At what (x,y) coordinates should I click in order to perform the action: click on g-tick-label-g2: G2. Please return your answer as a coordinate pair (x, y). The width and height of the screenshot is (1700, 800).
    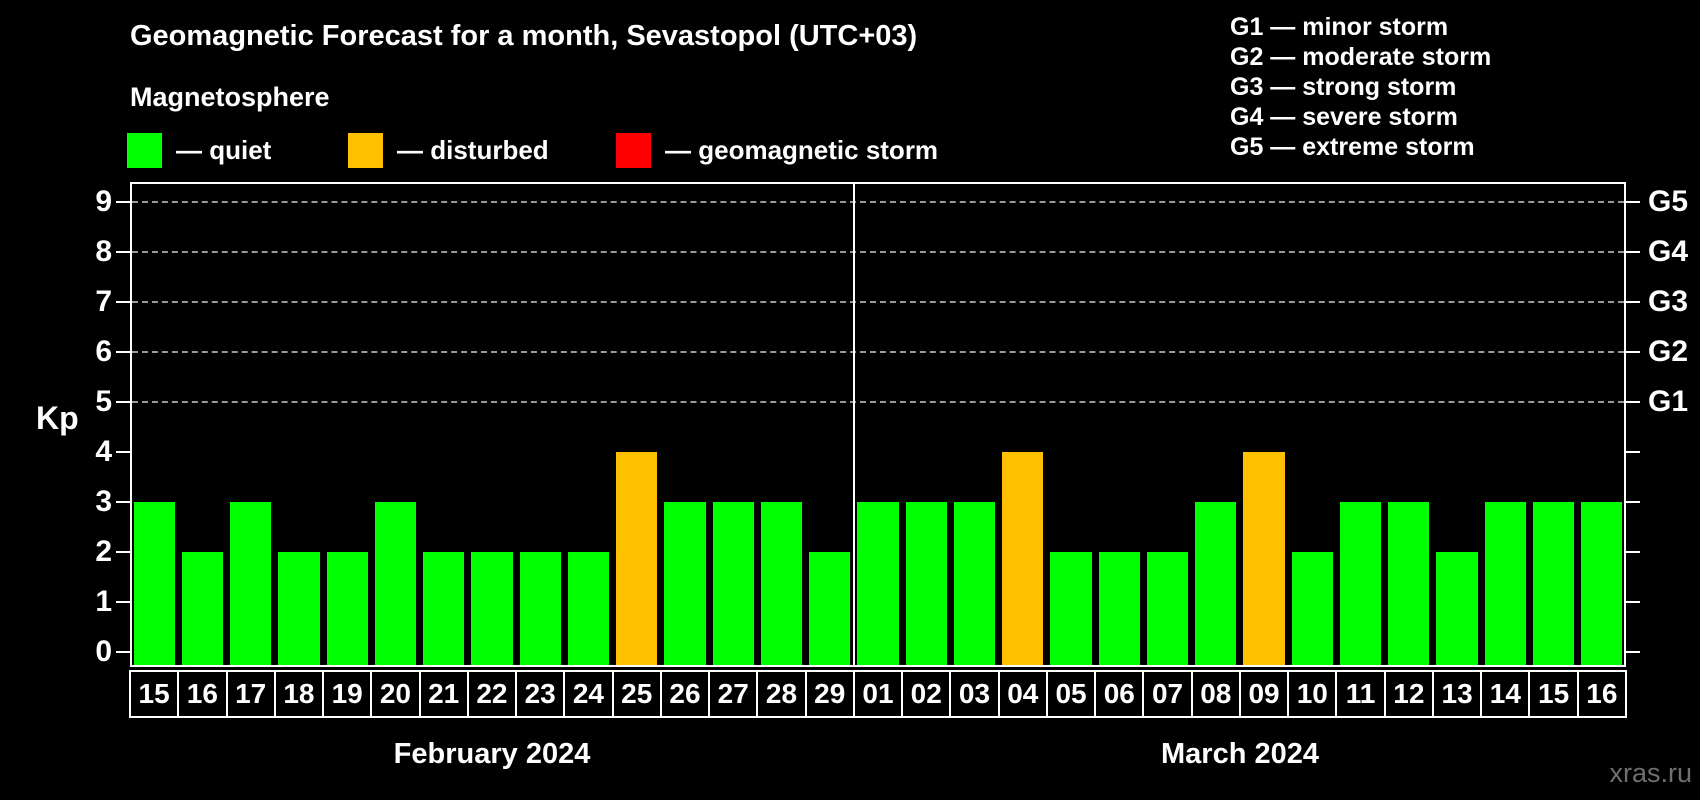
    Looking at the image, I should click on (1668, 351).